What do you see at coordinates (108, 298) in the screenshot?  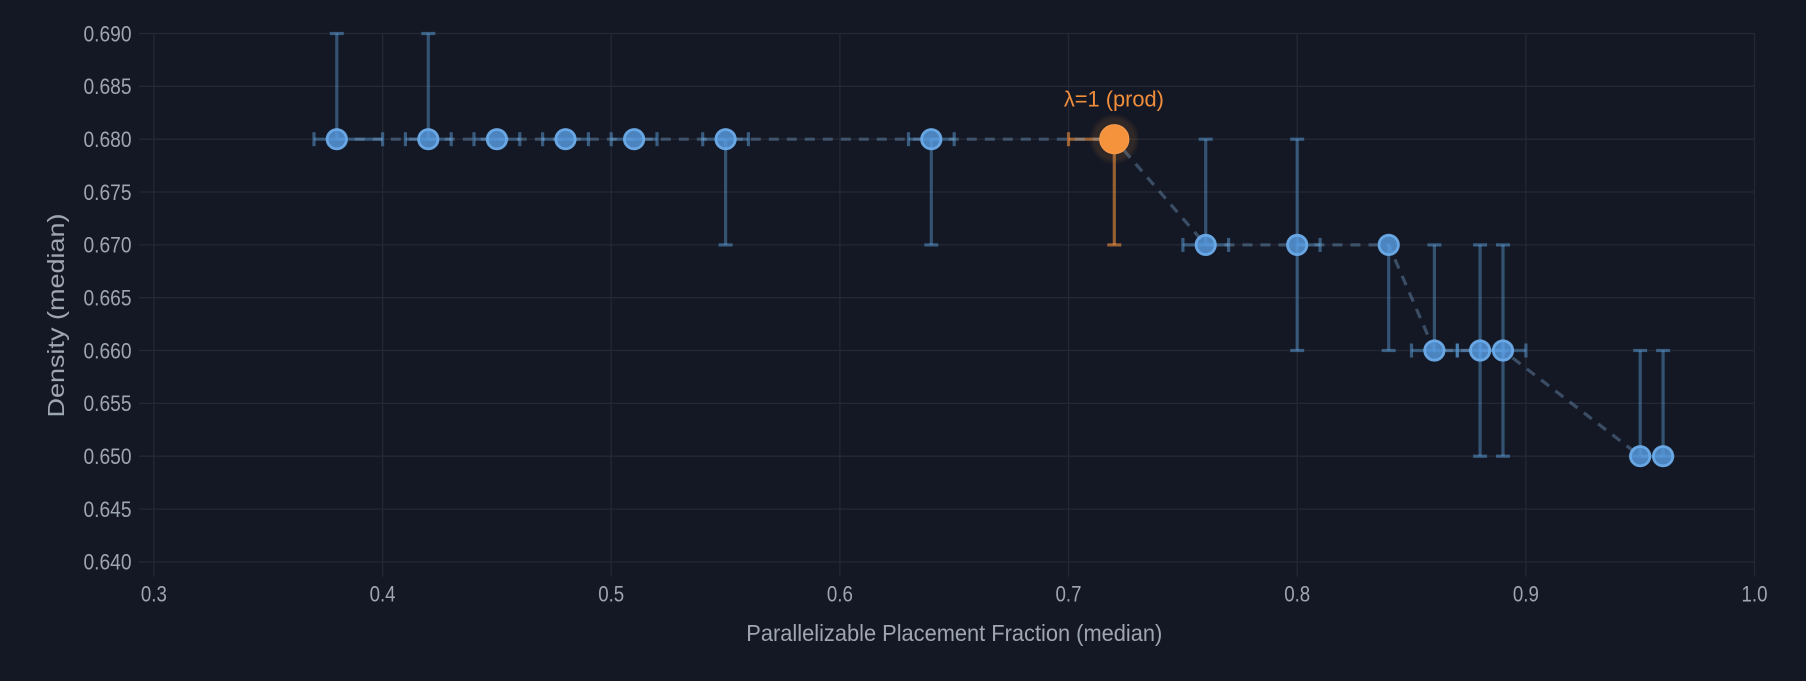 I see `svg-text: 0.665` at bounding box center [108, 298].